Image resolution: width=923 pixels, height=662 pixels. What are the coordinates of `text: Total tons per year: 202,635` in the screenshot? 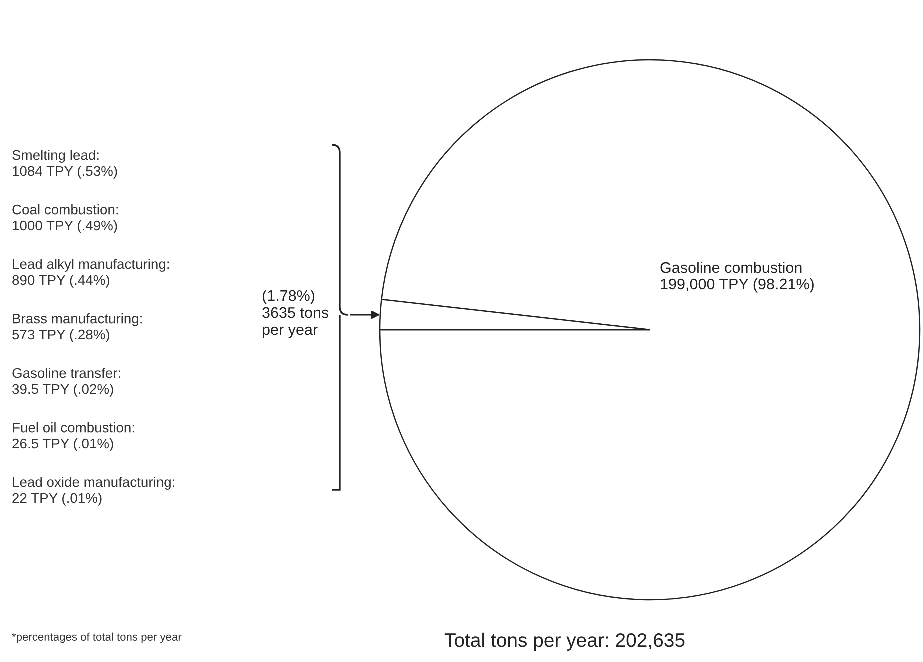 It's located at (564, 642).